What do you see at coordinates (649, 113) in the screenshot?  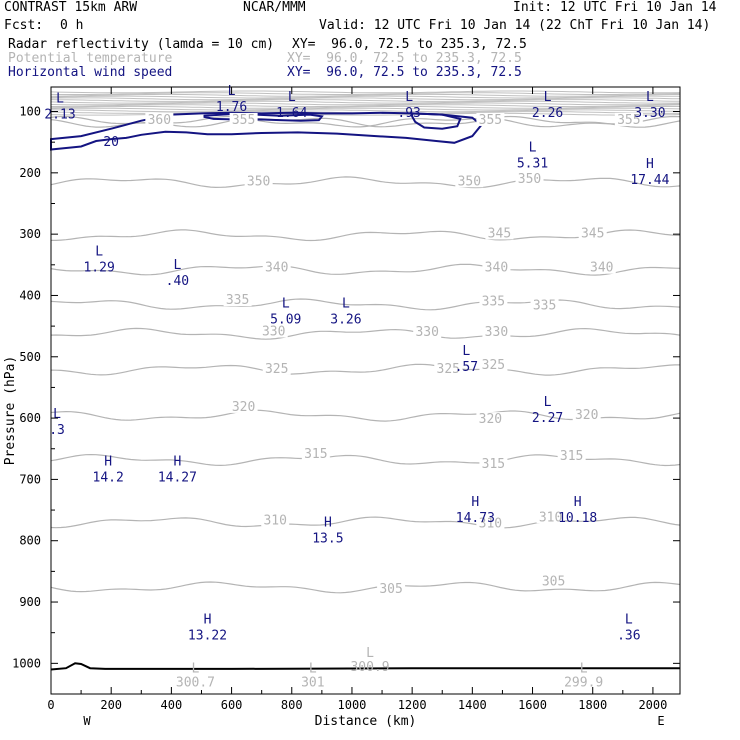 I see `wind-extremum-value: 3.30` at bounding box center [649, 113].